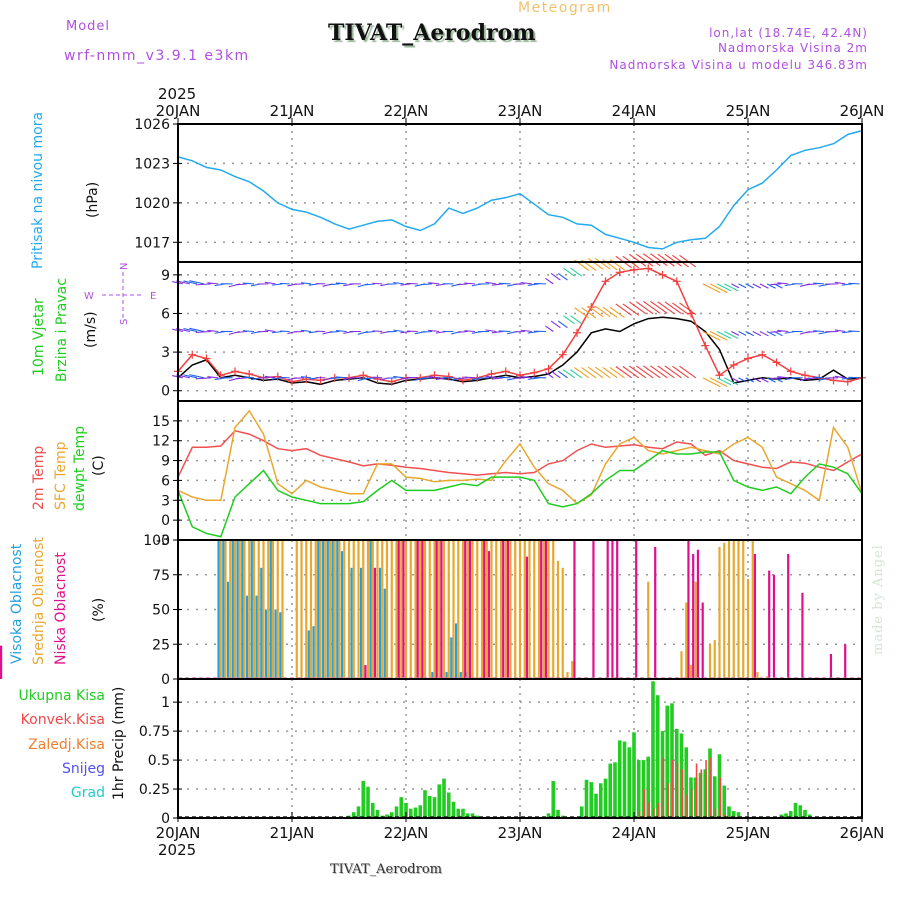  Describe the element at coordinates (862, 111) in the screenshot. I see `top-x-tick-label: 26JAN` at that location.